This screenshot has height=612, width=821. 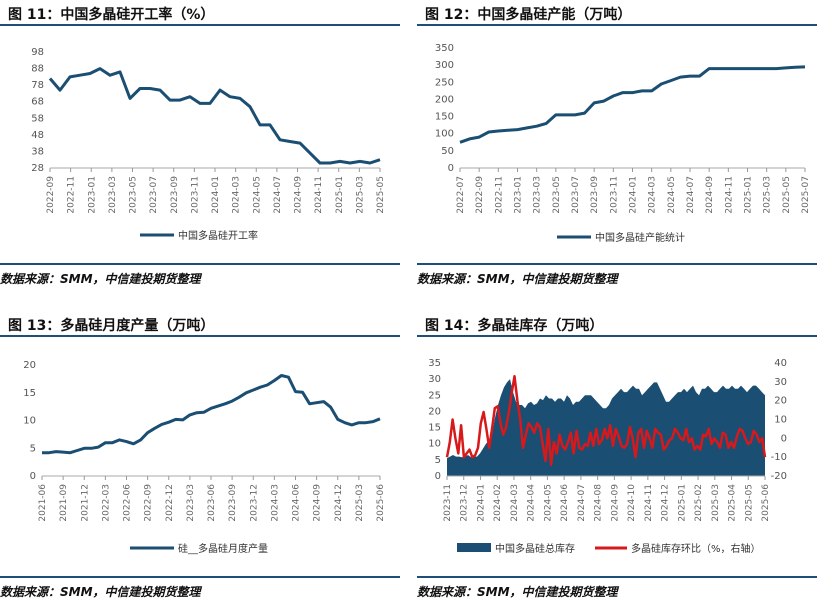 I want to click on x-tick-label: 2024-04, so click(x=532, y=503).